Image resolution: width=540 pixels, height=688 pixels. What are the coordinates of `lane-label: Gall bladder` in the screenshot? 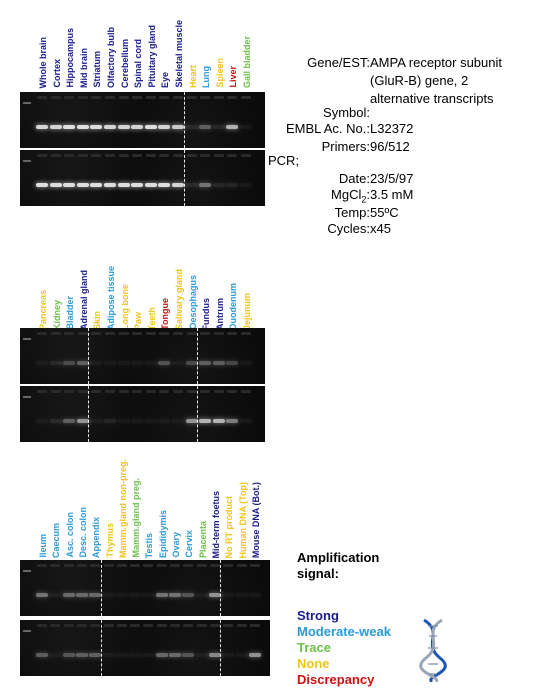 It's located at (247, 61).